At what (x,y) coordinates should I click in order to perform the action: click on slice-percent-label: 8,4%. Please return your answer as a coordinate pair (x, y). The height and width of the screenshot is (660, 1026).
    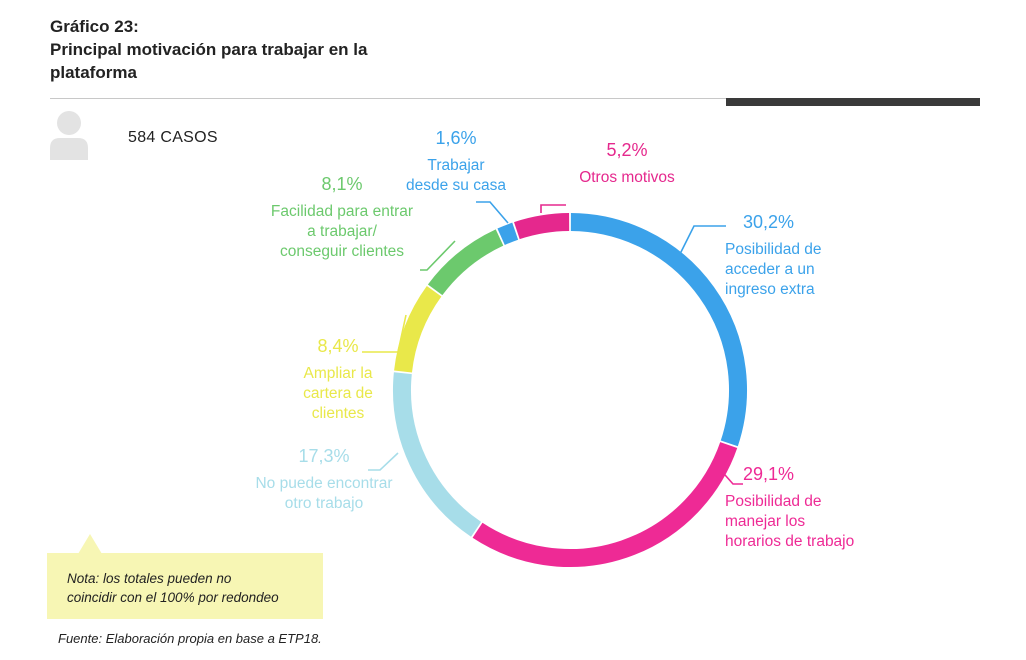
    Looking at the image, I should click on (337, 346).